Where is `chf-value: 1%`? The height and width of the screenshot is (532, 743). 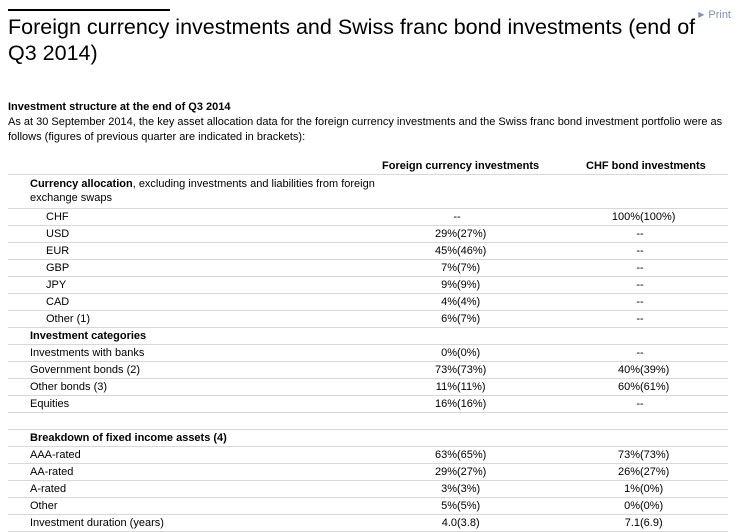 chf-value: 1% is located at coordinates (606, 489).